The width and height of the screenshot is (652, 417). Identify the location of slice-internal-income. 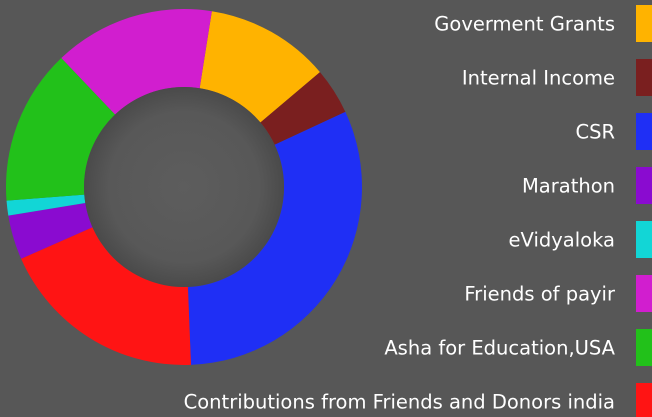
(303, 108).